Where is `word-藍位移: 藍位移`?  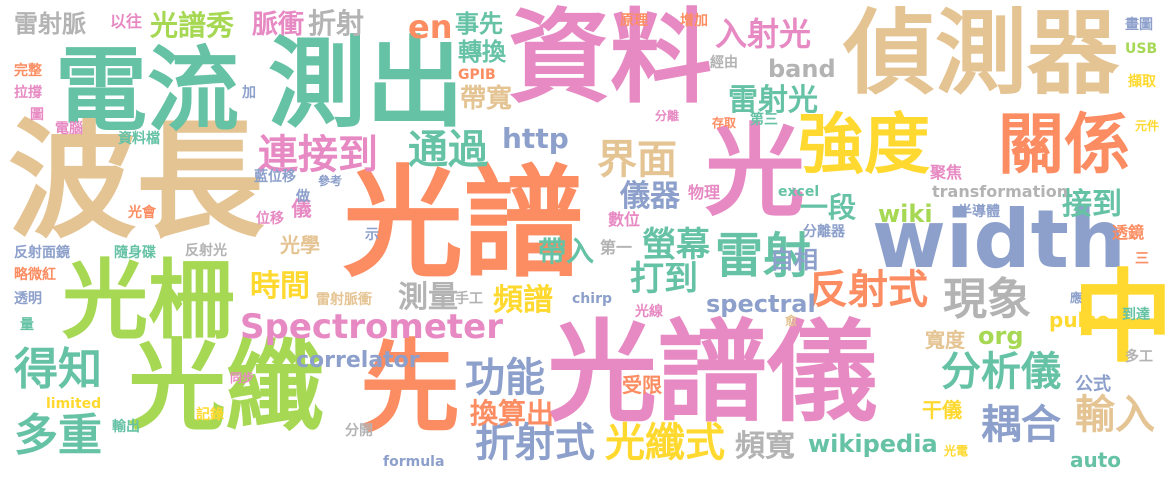 word-藍位移: 藍位移 is located at coordinates (275, 177).